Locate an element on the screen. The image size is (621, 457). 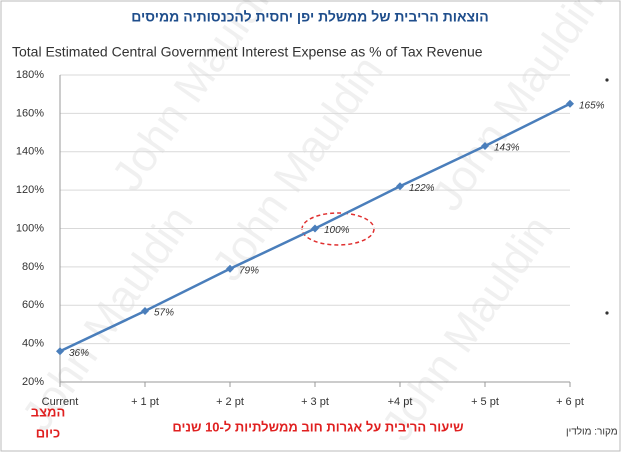
x-tick-label: + 3 pt is located at coordinates (315, 402).